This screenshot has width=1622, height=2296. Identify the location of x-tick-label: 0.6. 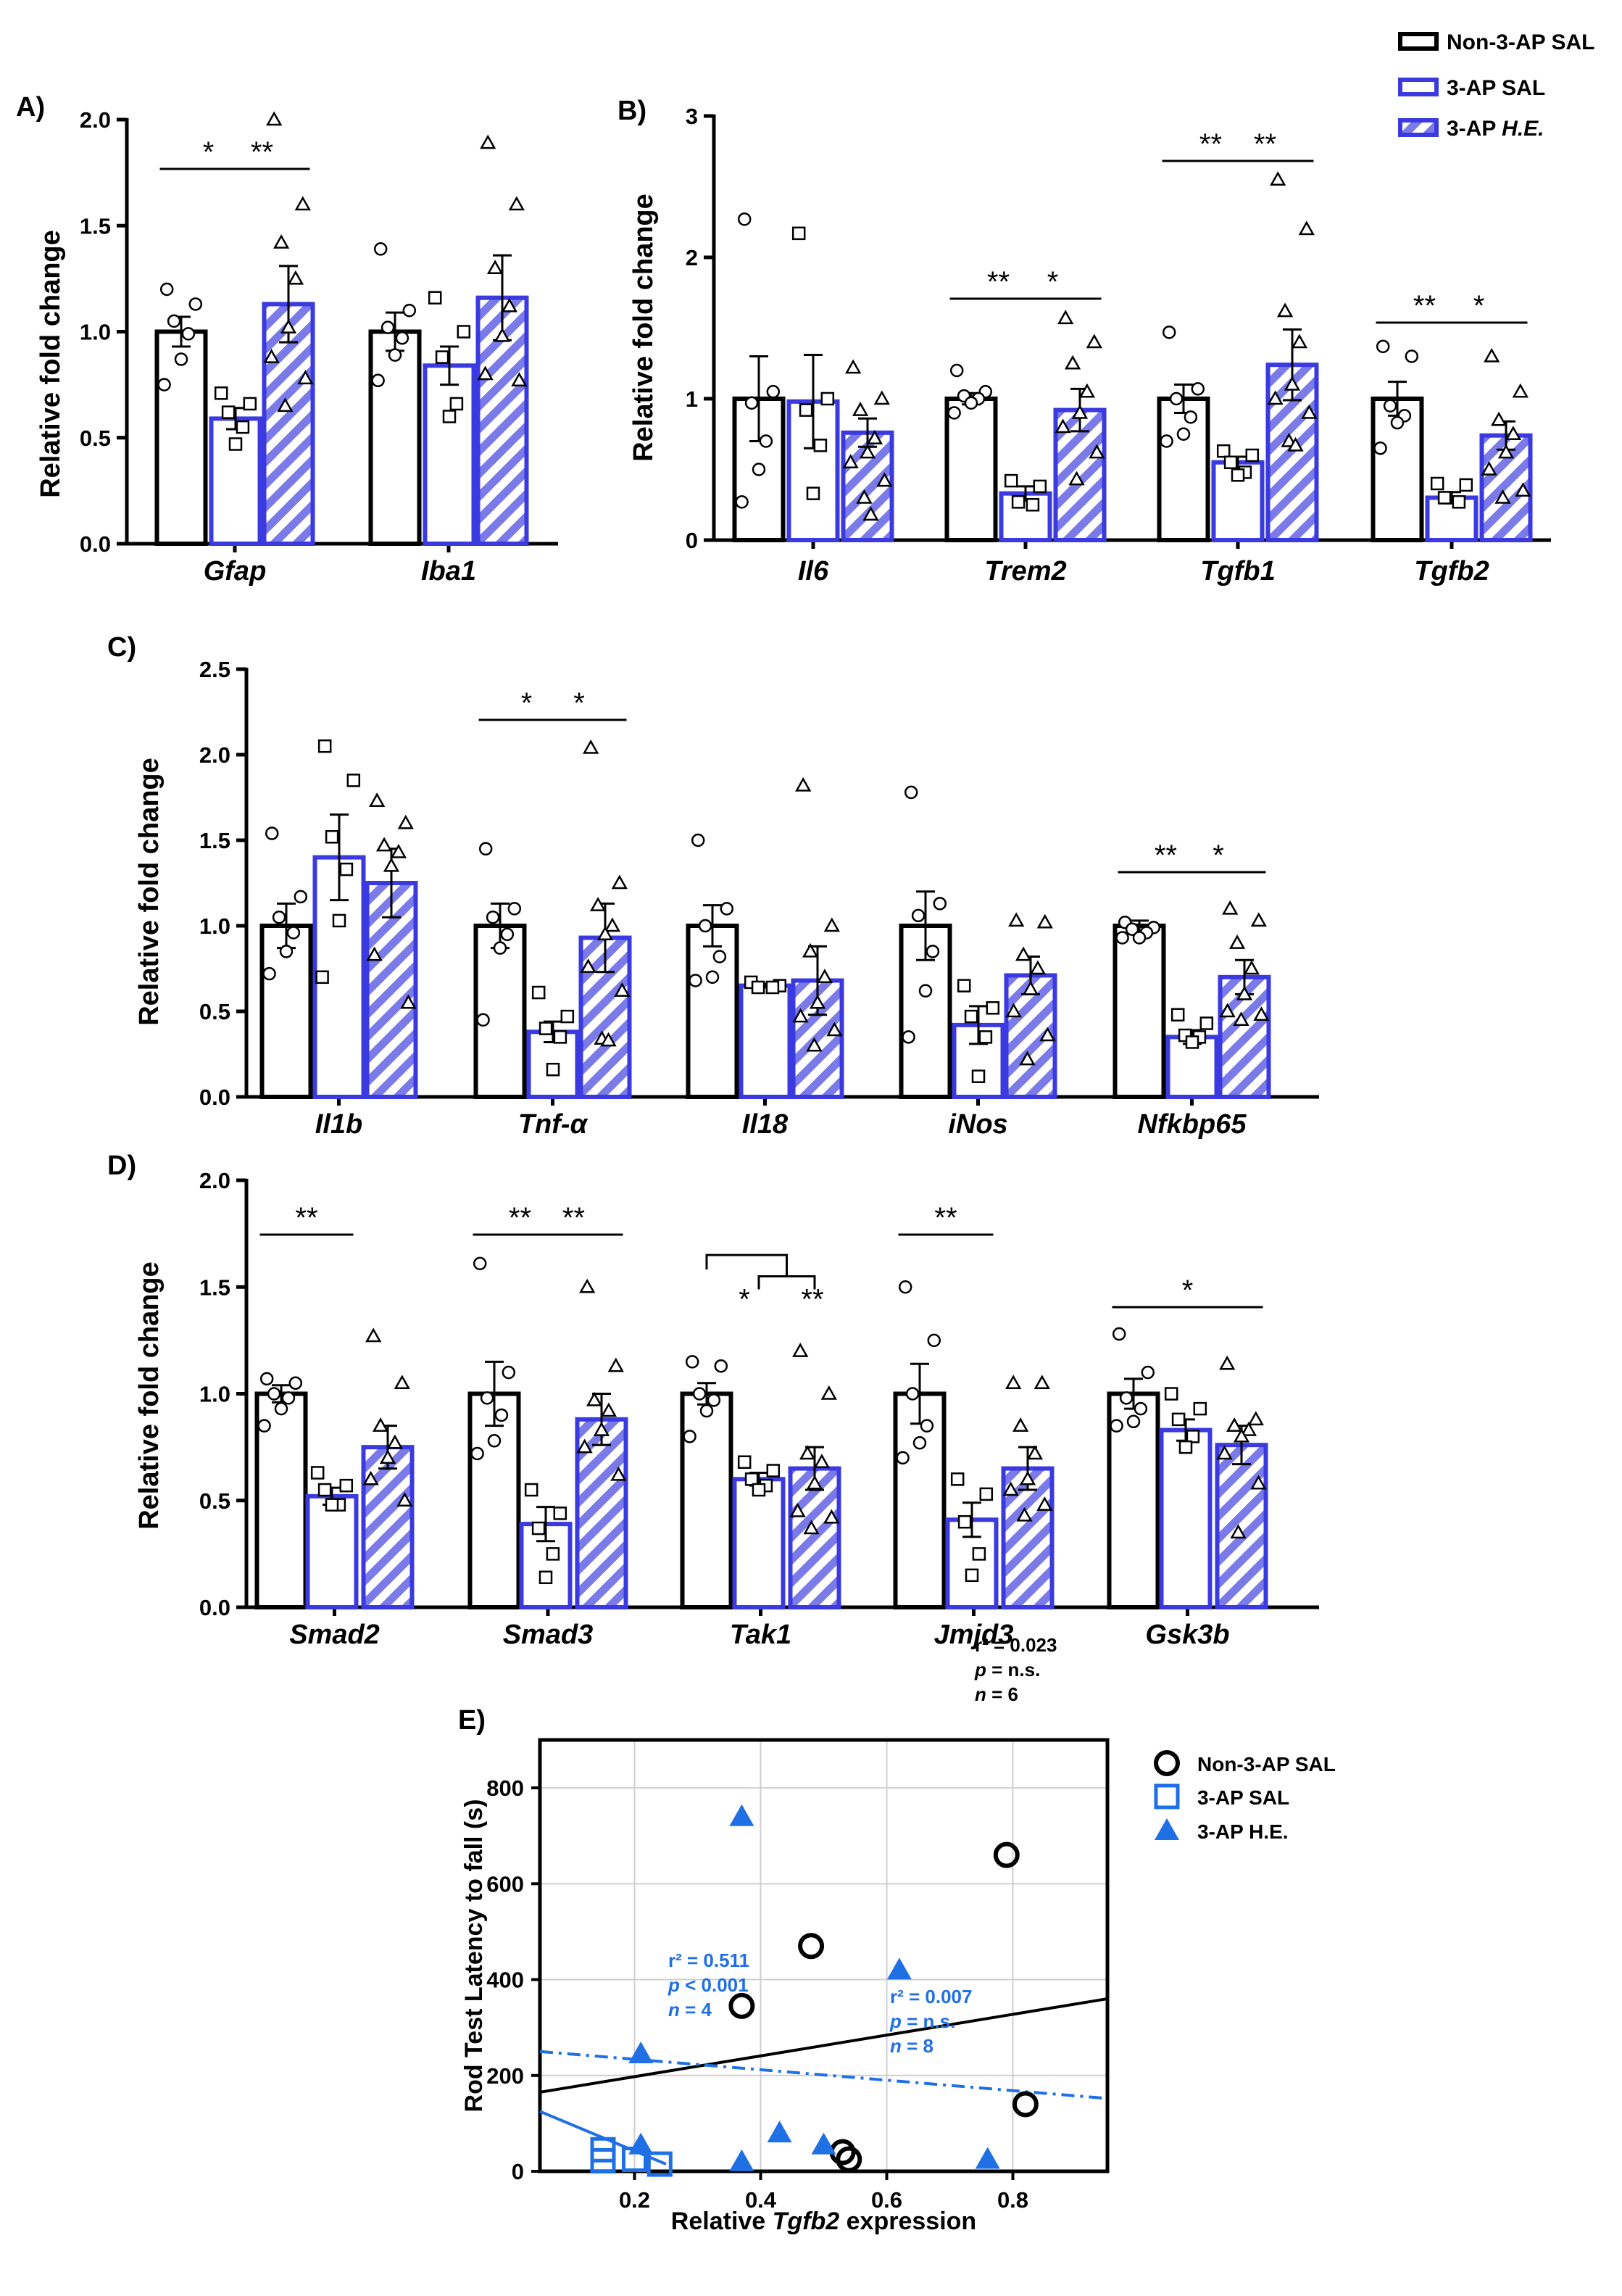
(886, 2200).